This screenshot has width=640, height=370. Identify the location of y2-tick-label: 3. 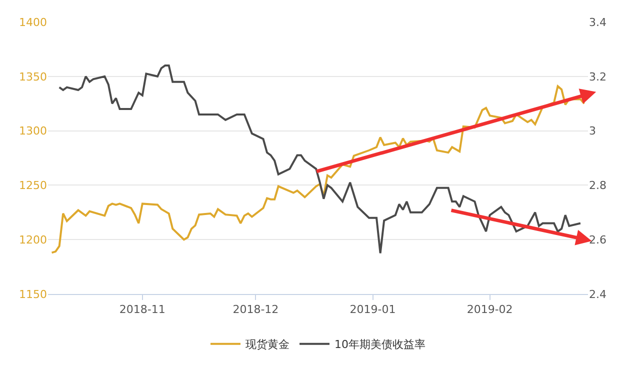
(592, 131).